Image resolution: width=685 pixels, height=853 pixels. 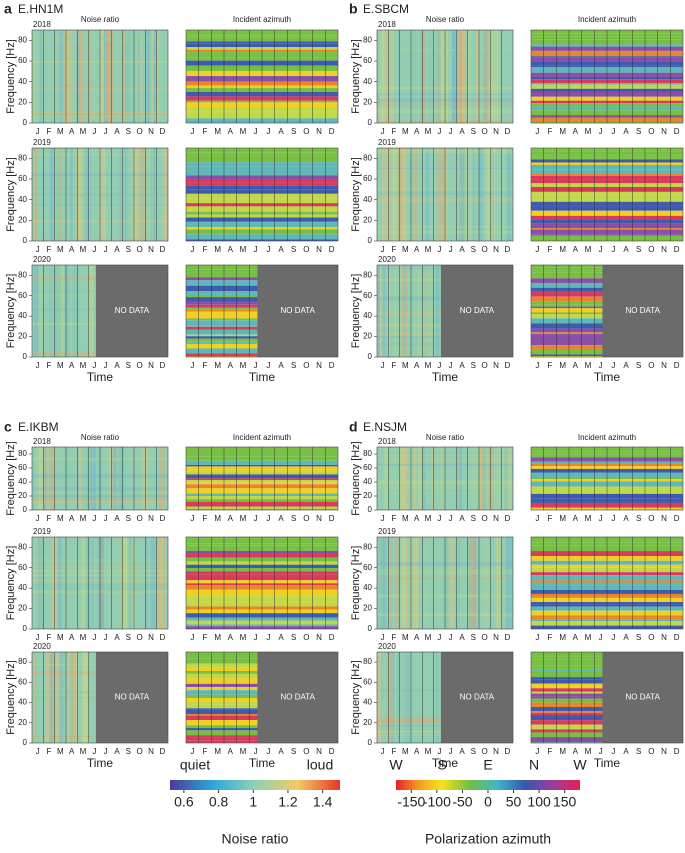 What do you see at coordinates (485, 637) in the screenshot?
I see `month-label: O` at bounding box center [485, 637].